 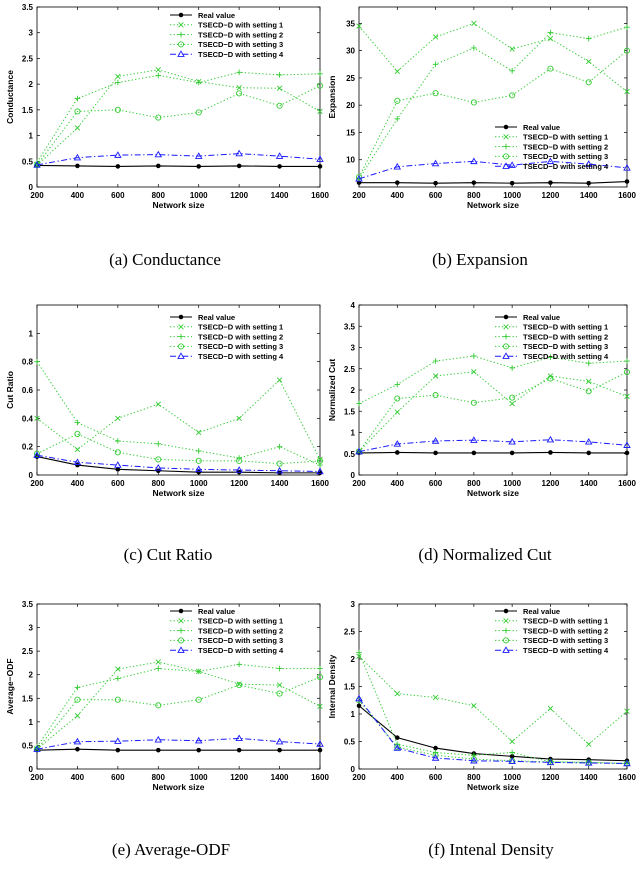 I want to click on y-axis-label: Cut Ratio, so click(x=10, y=390).